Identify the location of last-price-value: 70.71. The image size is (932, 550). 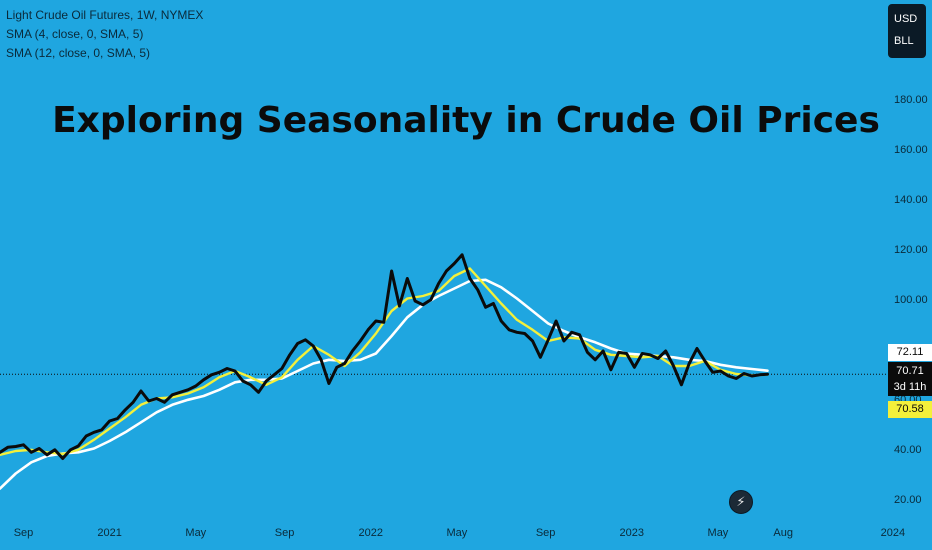
(910, 371).